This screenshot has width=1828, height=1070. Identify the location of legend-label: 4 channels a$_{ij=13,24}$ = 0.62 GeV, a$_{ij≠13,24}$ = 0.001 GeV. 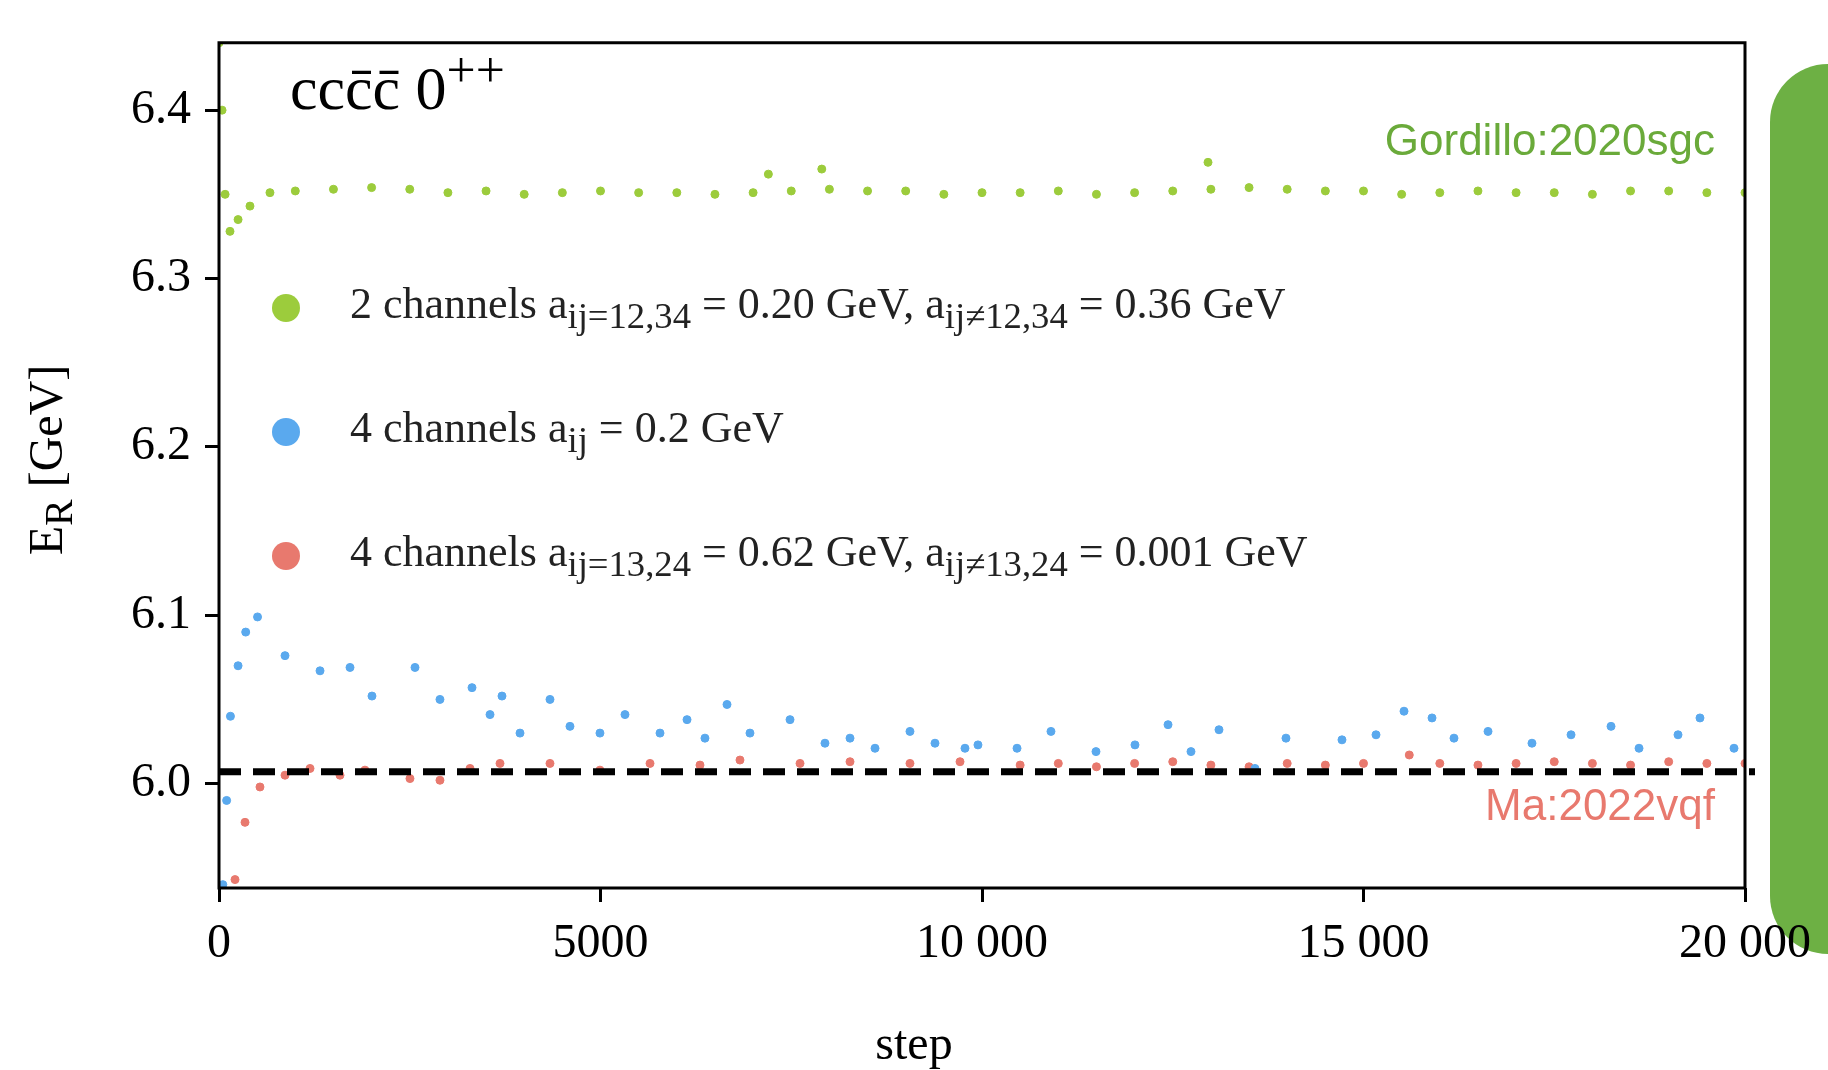
(829, 555).